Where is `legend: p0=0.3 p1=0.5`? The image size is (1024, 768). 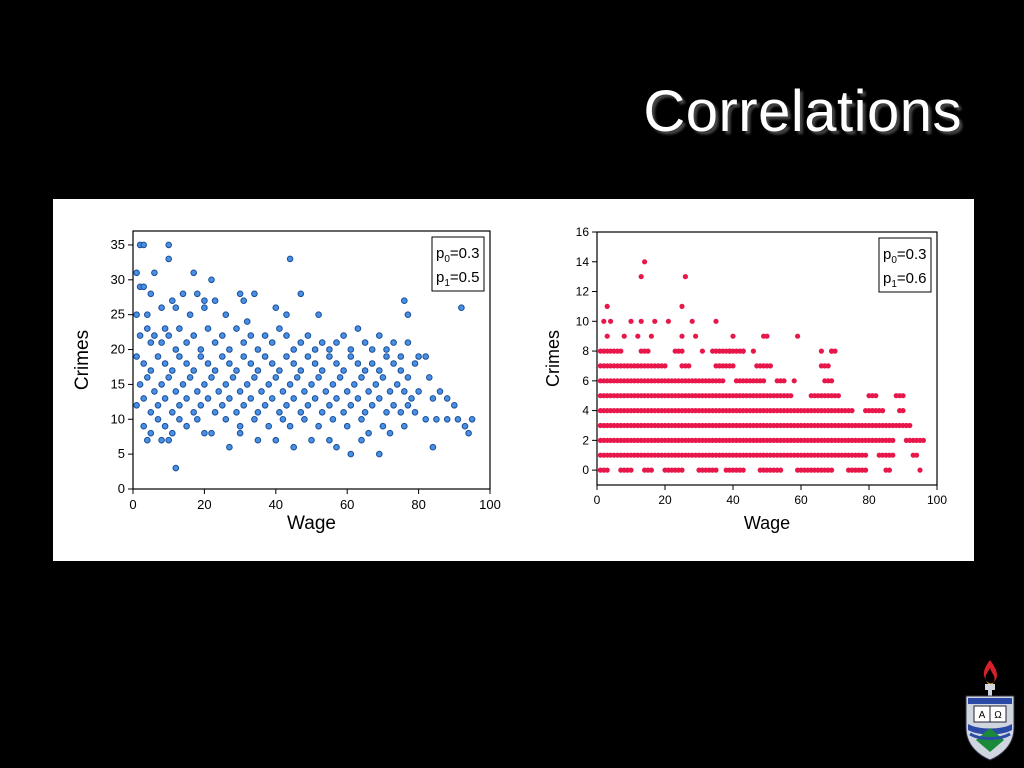 legend: p0=0.3 p1=0.5 is located at coordinates (458, 264).